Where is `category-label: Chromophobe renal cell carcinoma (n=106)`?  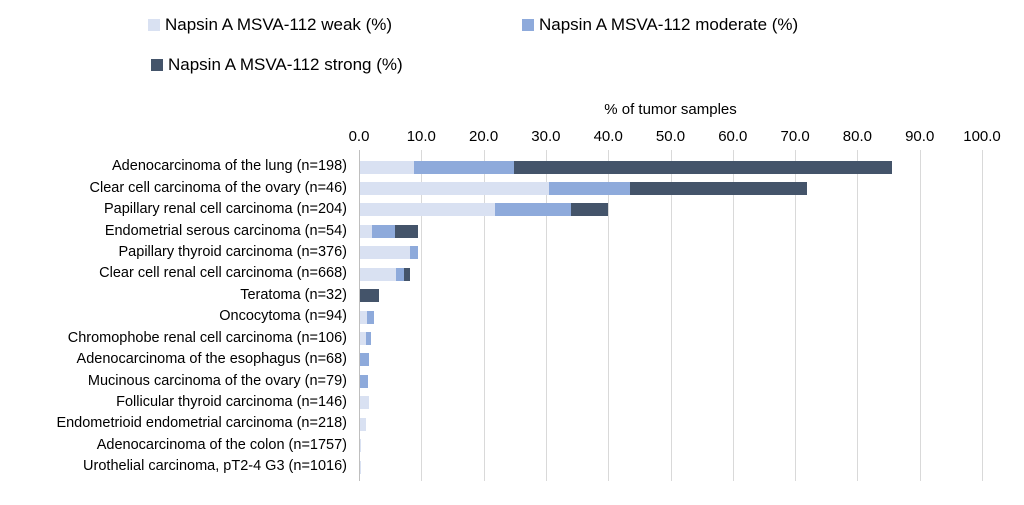
category-label: Chromophobe renal cell carcinoma (n=106) is located at coordinates (207, 337).